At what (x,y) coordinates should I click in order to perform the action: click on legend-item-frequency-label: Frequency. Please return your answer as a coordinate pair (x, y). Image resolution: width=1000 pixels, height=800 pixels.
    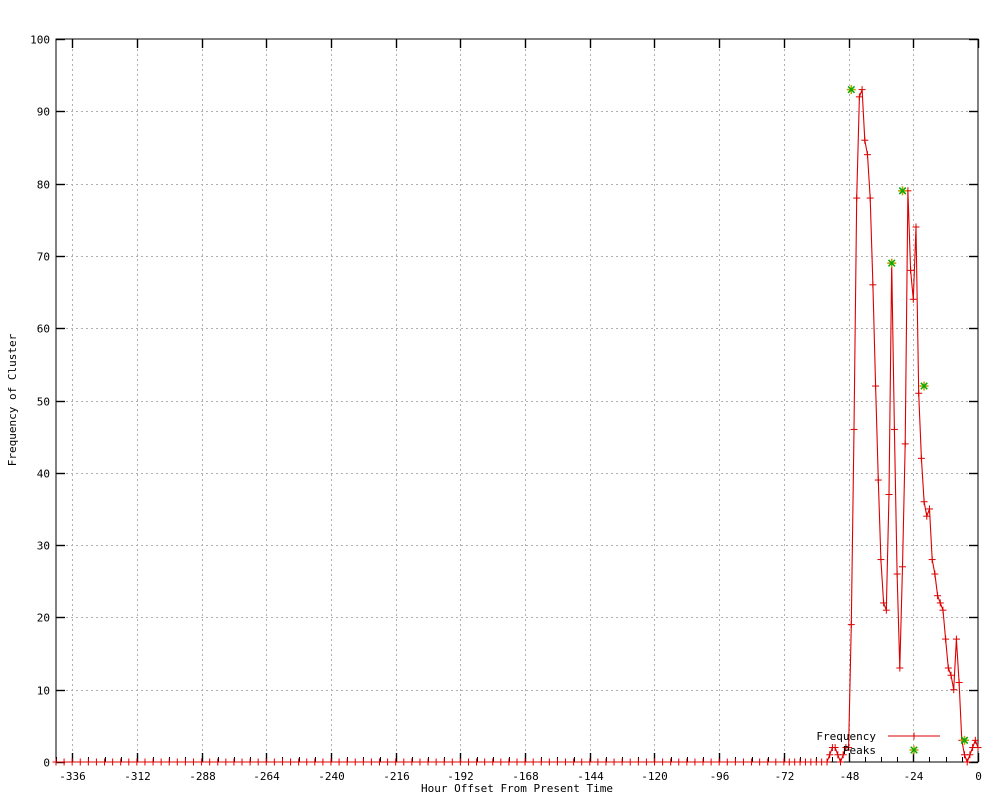
    Looking at the image, I should click on (846, 736).